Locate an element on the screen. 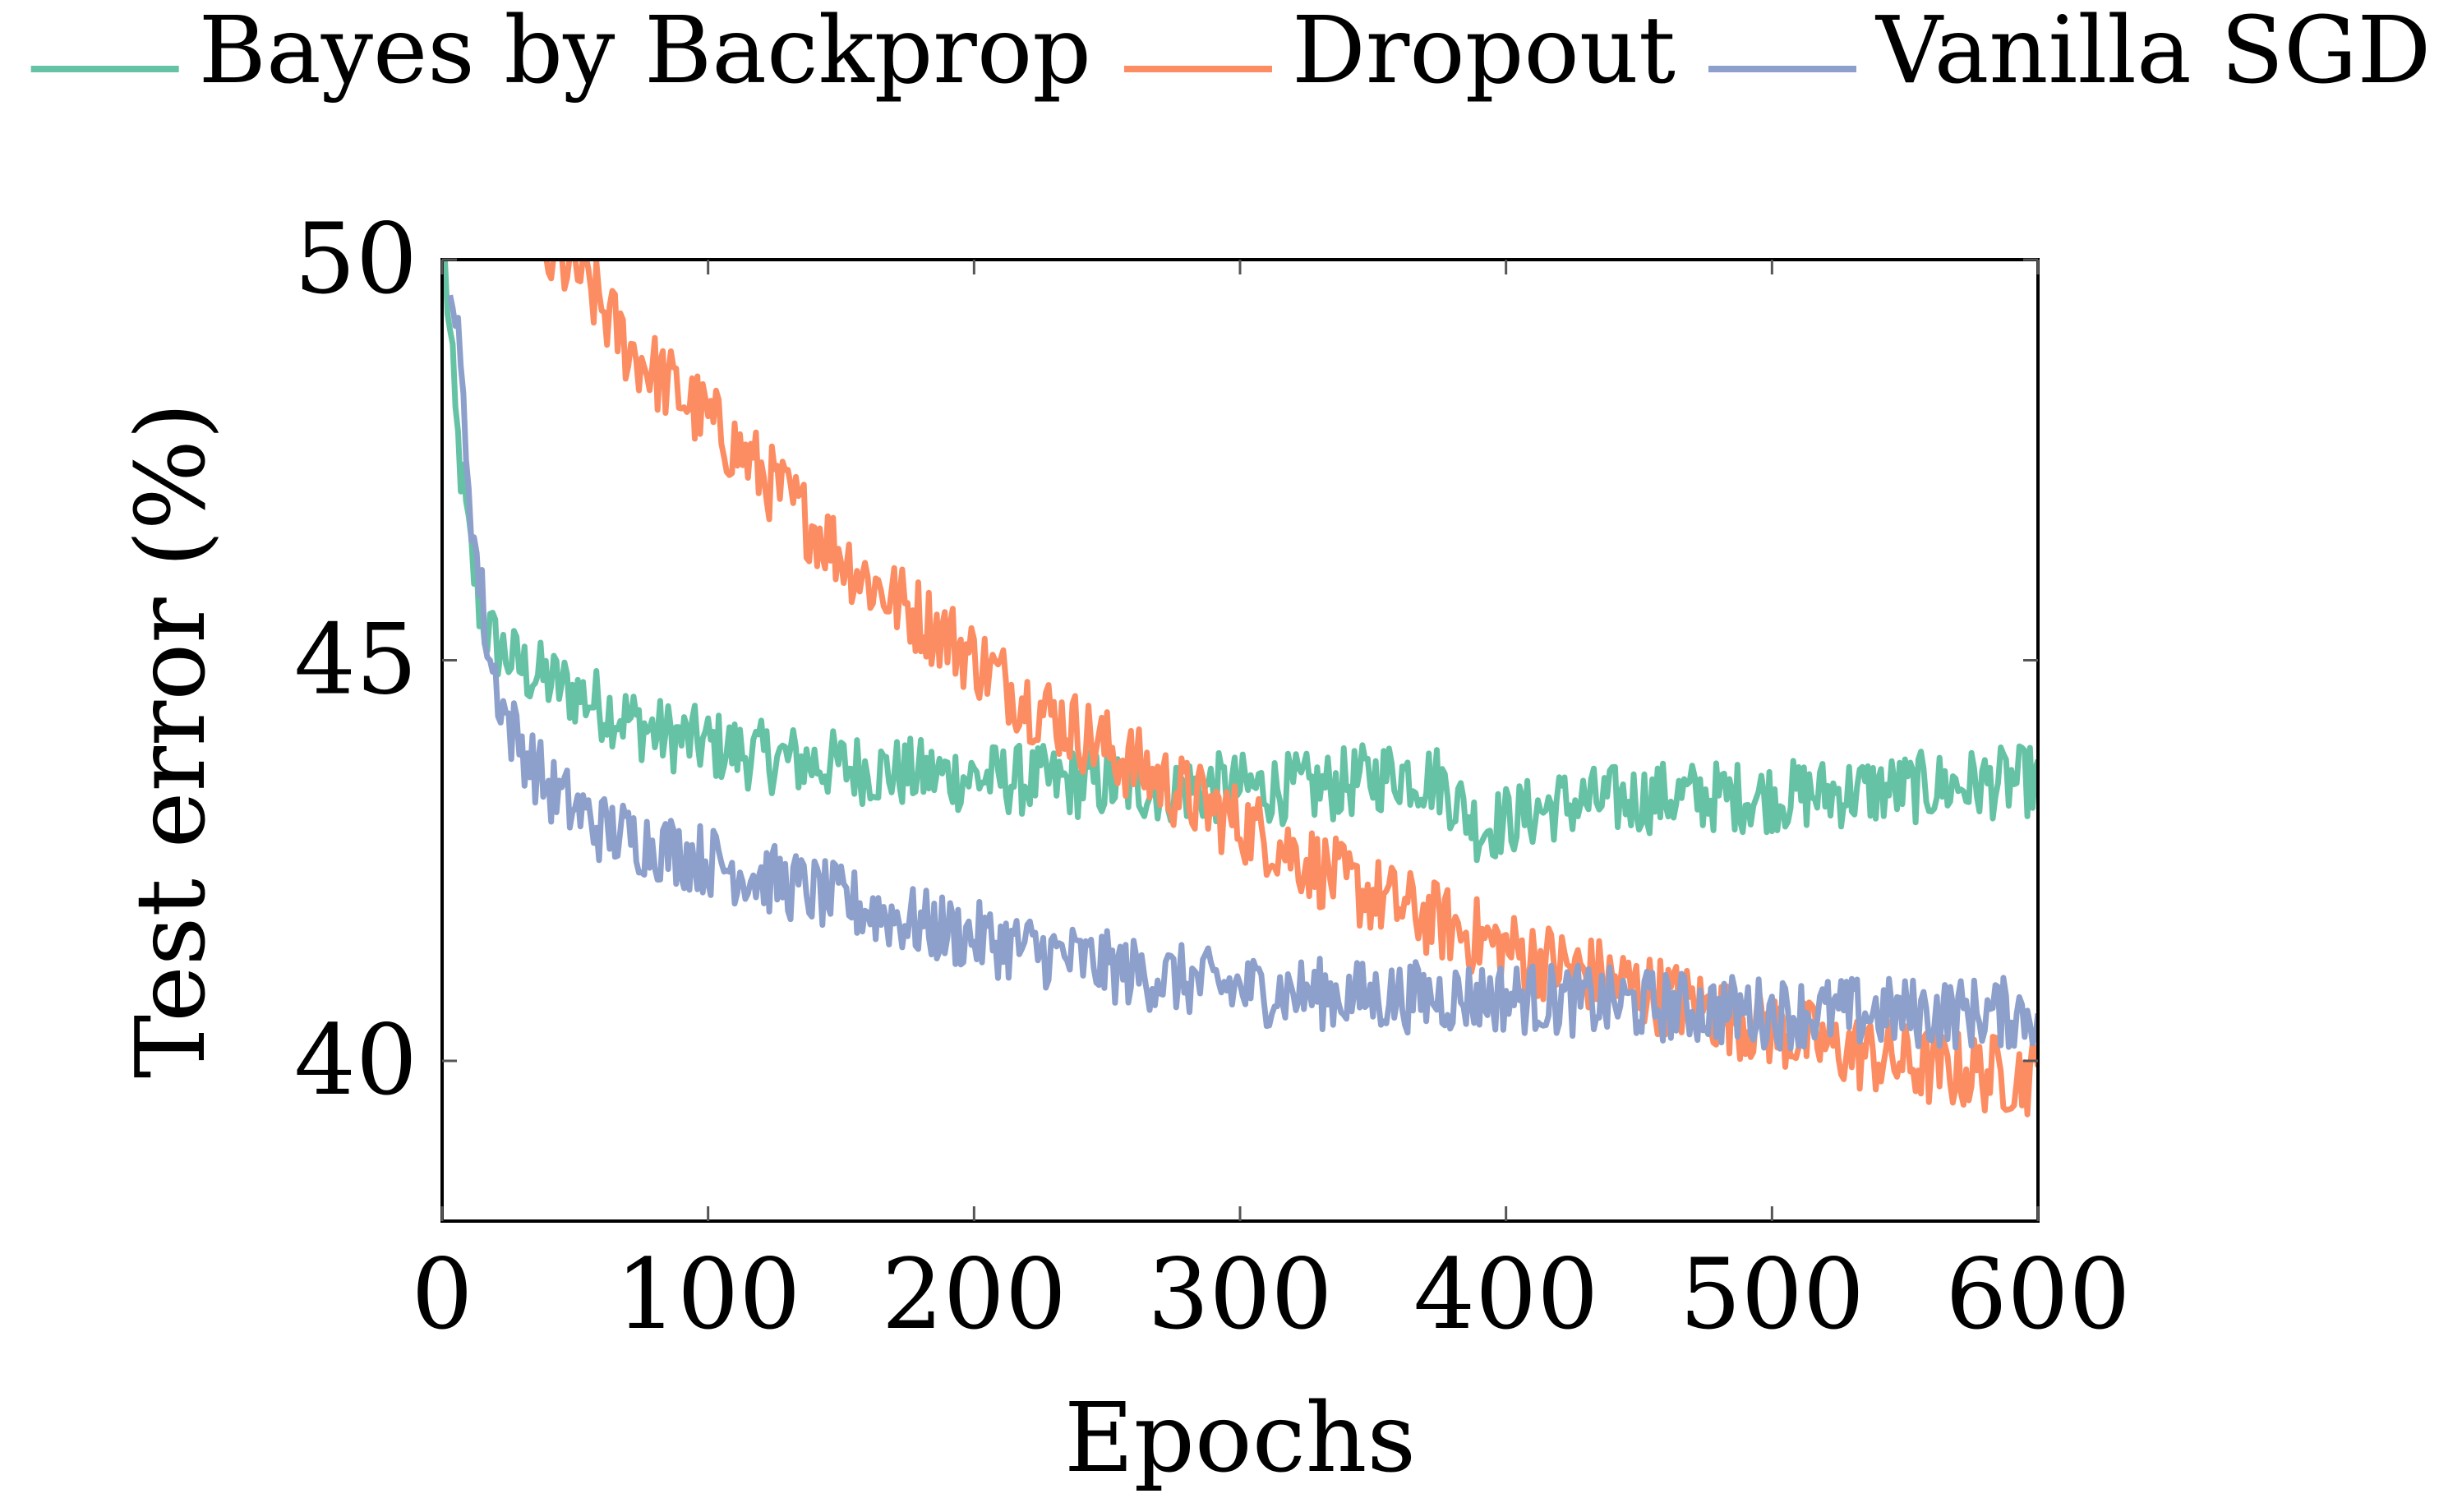 The width and height of the screenshot is (2462, 1512). x-tick-label-2: 200 is located at coordinates (974, 1295).